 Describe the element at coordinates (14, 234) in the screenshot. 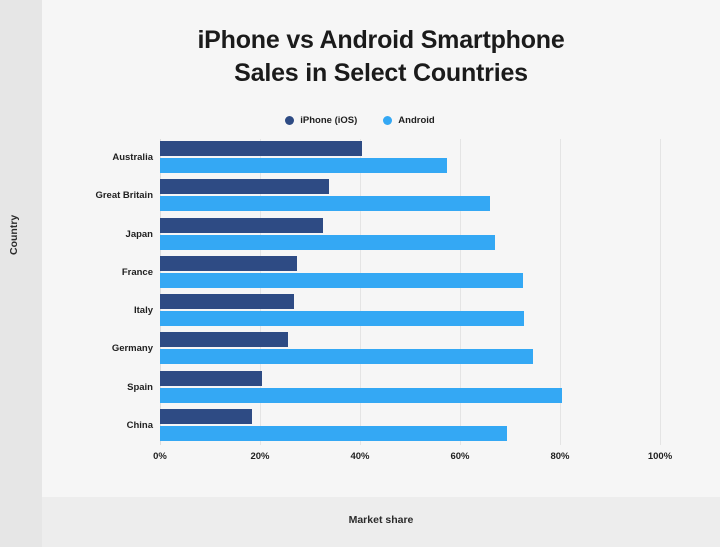

I see `y-axis-title: Country` at that location.